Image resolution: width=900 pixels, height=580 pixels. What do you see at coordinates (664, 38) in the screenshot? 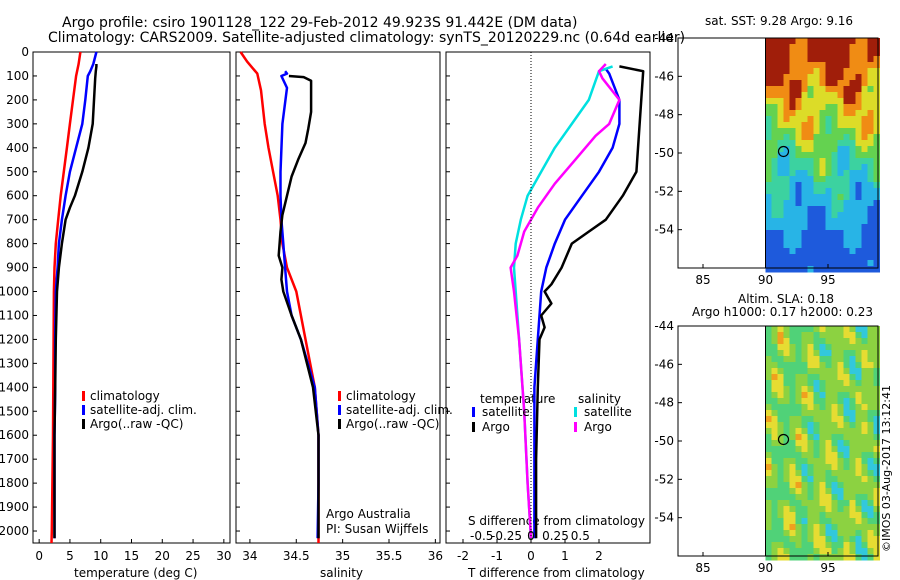
I see `map-y-tick-label: -44` at bounding box center [664, 38].